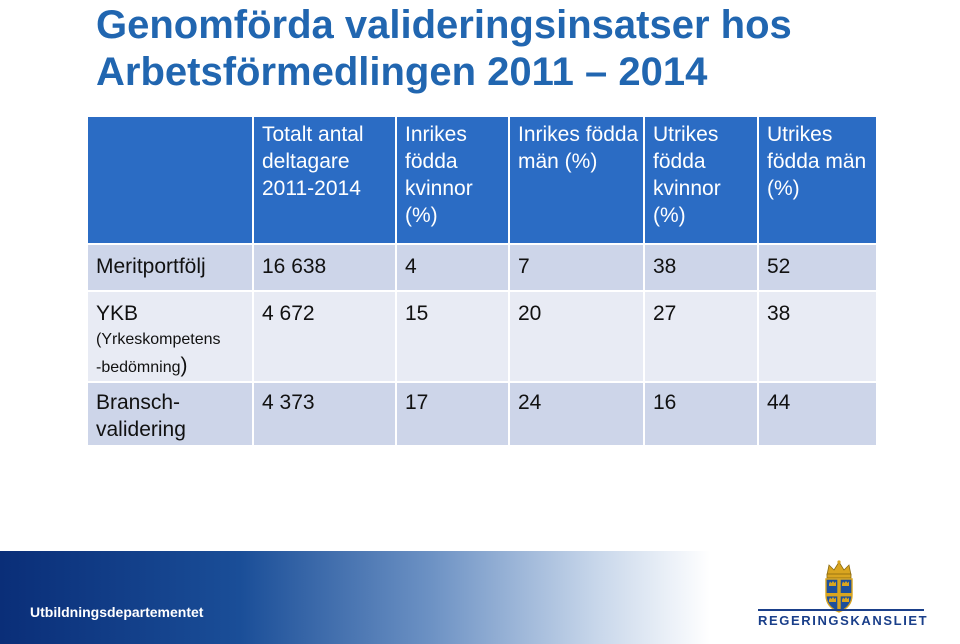  I want to click on row-label-line2: validering, so click(141, 429).